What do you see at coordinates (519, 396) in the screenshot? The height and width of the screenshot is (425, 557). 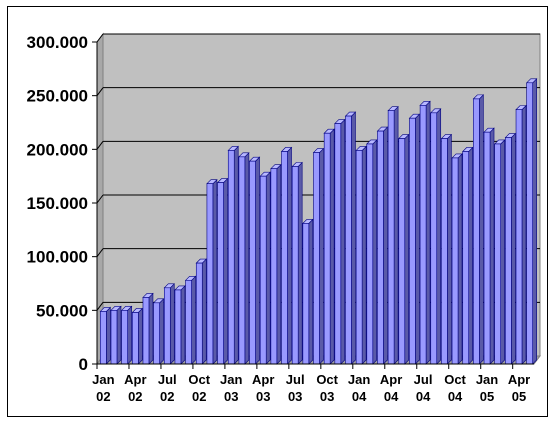 I see `x-tick-label-year: 05` at bounding box center [519, 396].